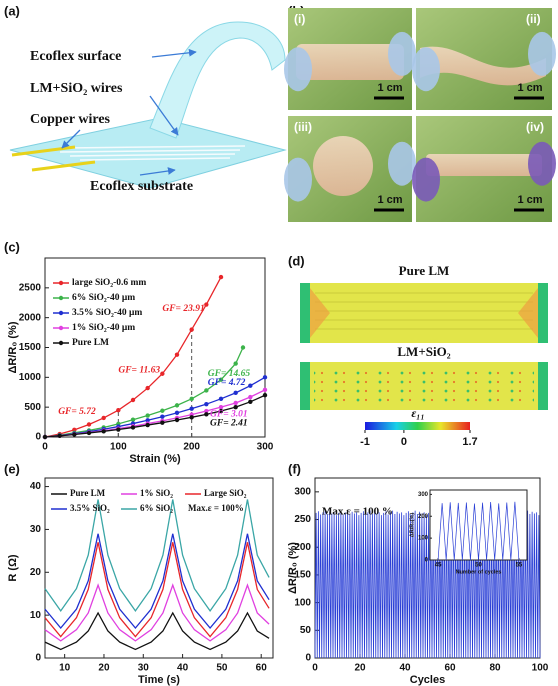 This screenshot has height=686, width=558. I want to click on y-axis-label: R (Ω), so click(13, 567).